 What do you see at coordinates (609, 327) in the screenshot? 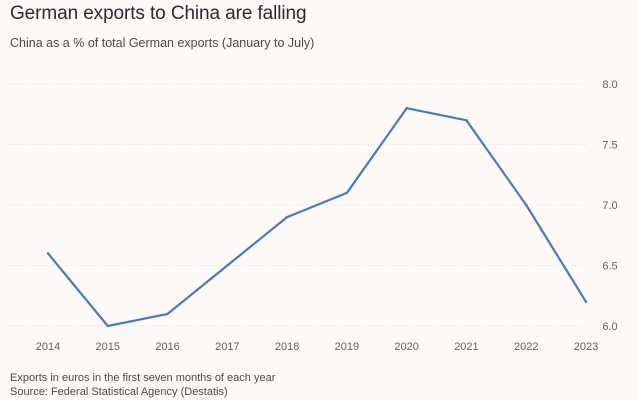
I see `y-tick-label: 6.0` at bounding box center [609, 327].